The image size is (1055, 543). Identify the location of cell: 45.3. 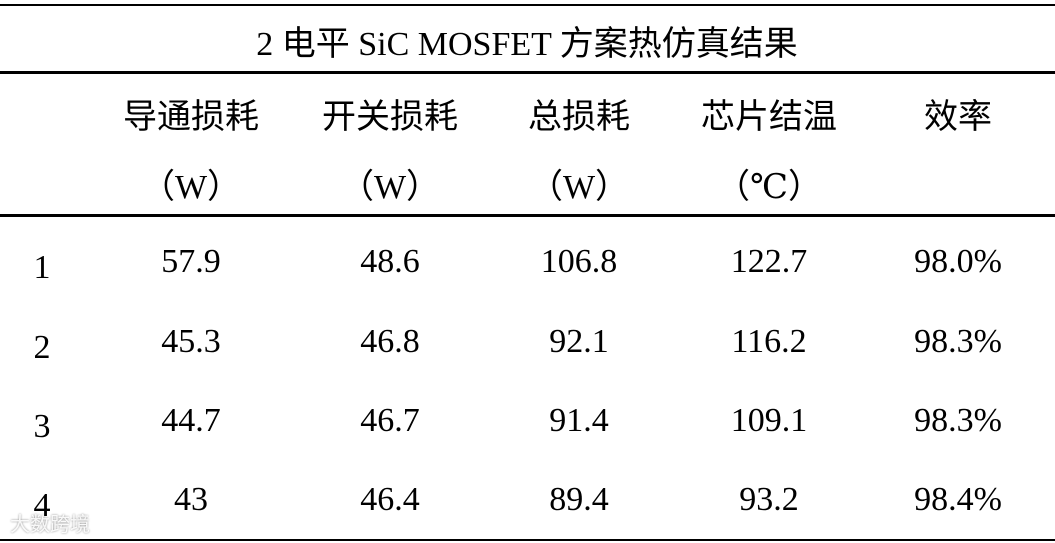
(191, 341).